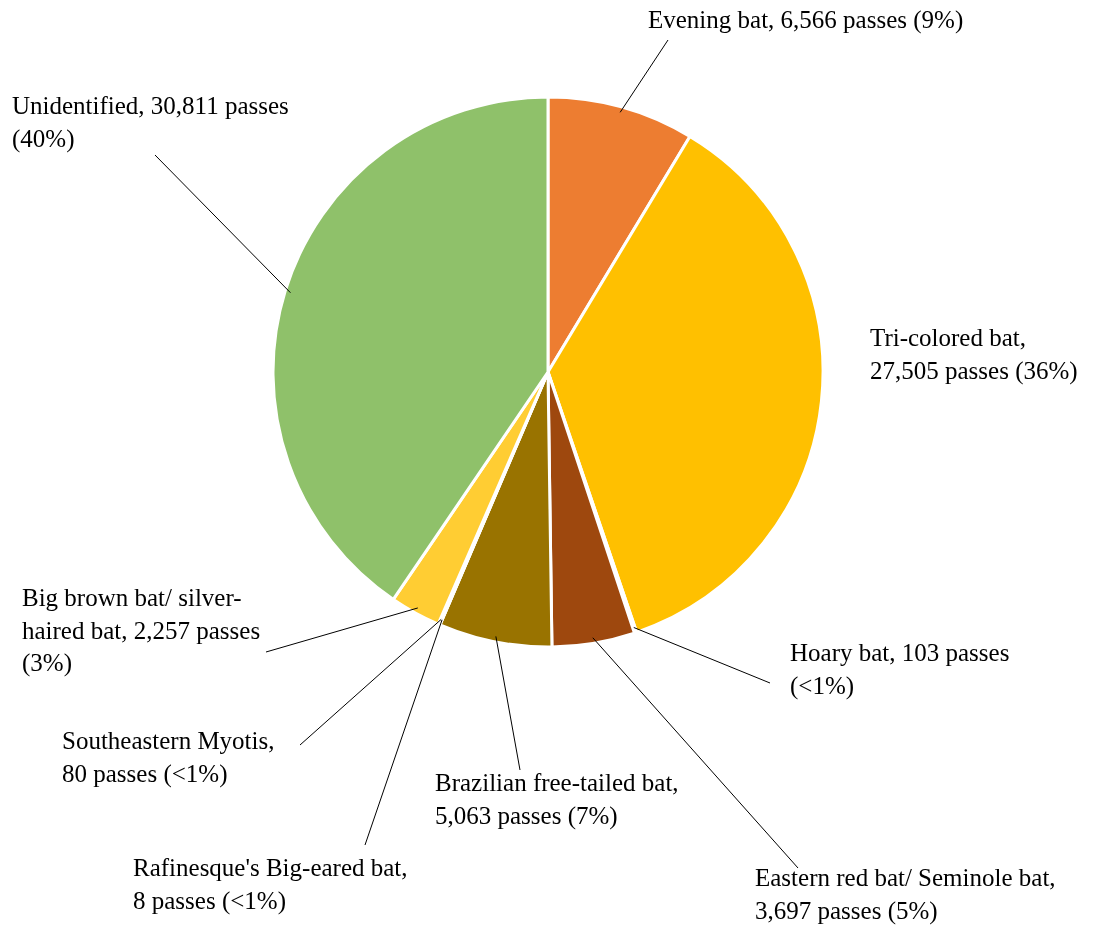  I want to click on slice-label: Brazilian free-tailed bat, 5,063 passes (7%), so click(557, 799).